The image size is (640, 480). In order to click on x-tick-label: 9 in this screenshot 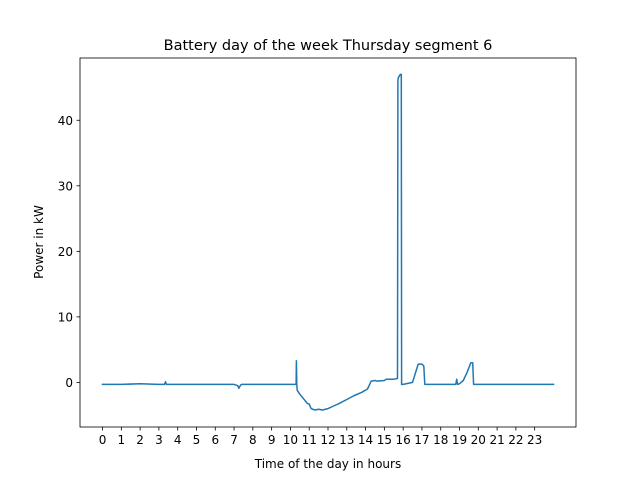, I will do `click(272, 440)`.